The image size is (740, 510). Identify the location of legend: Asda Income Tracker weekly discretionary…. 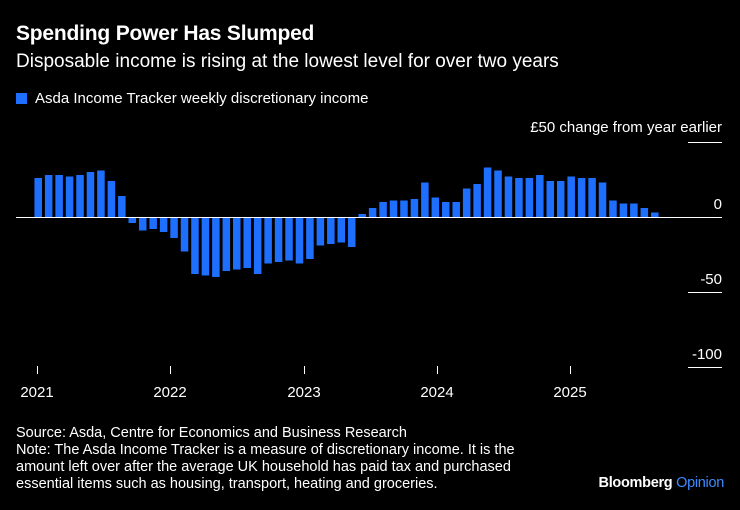
(192, 98).